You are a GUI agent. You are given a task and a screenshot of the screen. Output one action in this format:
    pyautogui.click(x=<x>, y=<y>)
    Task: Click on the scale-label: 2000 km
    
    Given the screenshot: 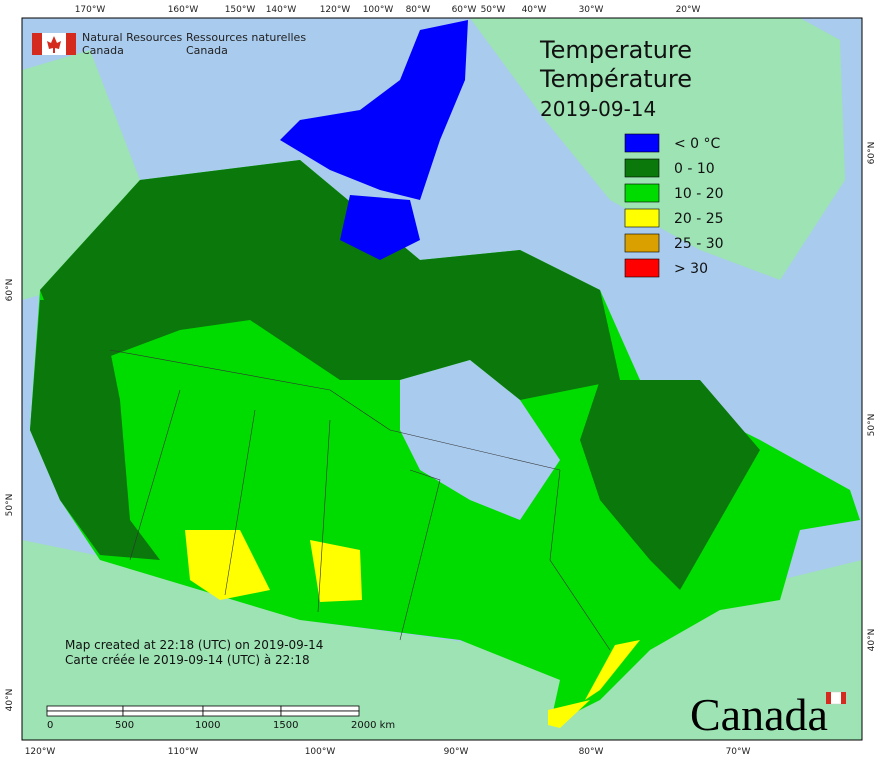 What is the action you would take?
    pyautogui.click(x=373, y=725)
    